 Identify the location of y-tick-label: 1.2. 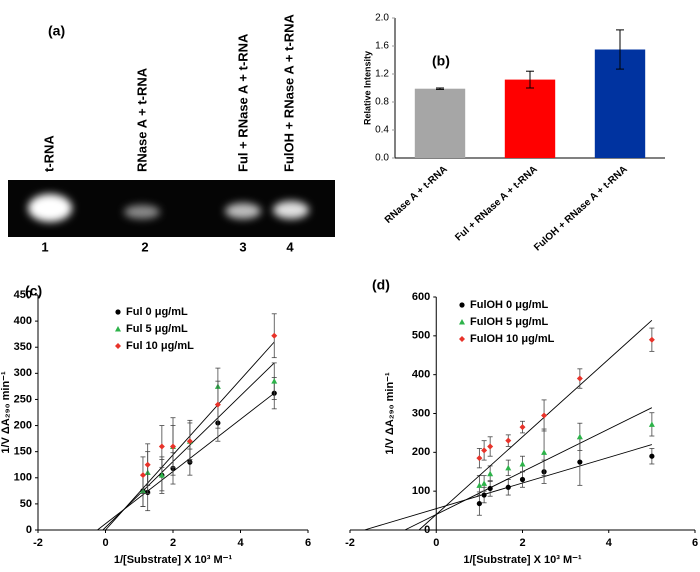
(382, 74).